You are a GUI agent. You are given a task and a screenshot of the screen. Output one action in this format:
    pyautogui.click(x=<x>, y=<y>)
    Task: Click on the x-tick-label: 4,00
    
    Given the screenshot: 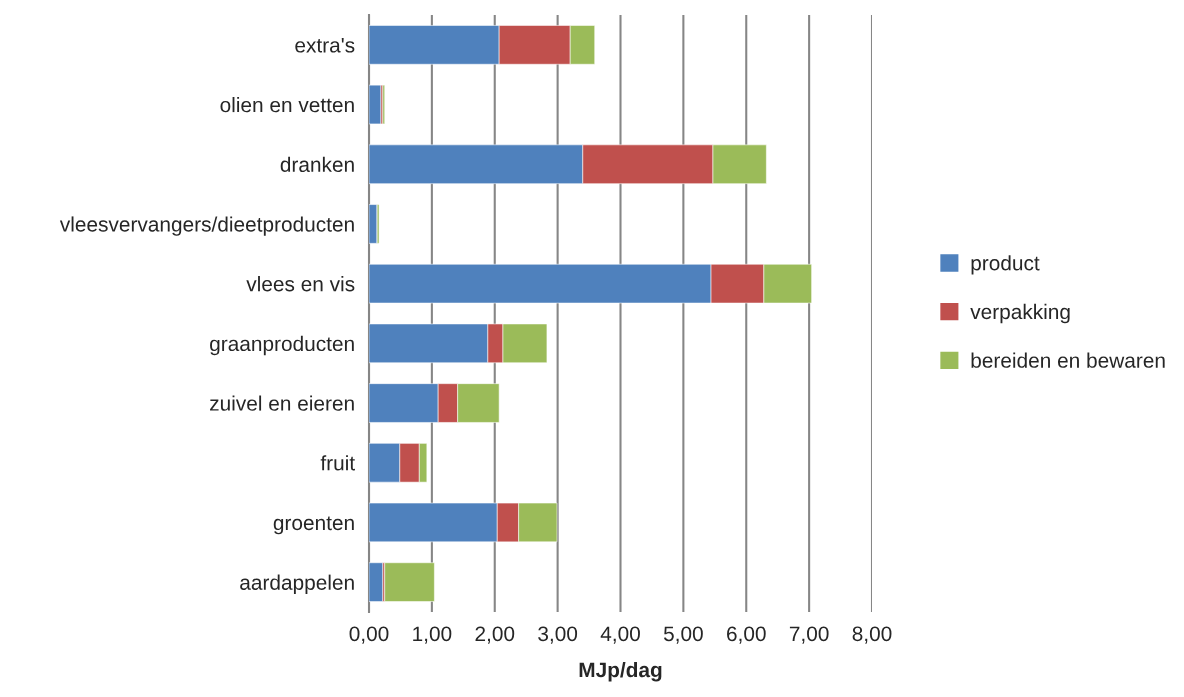 What is the action you would take?
    pyautogui.click(x=620, y=635)
    